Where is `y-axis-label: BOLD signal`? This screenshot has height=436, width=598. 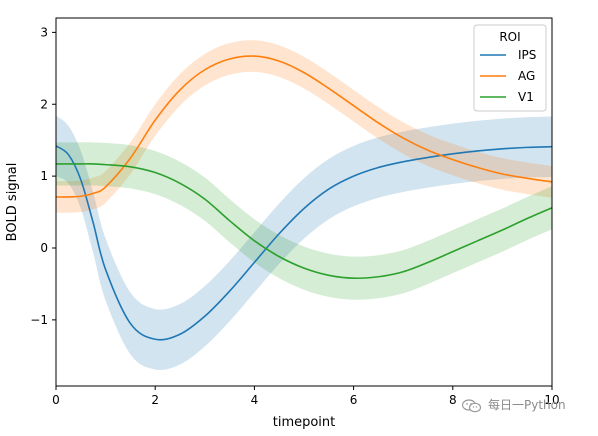 y-axis-label: BOLD signal is located at coordinates (12, 202).